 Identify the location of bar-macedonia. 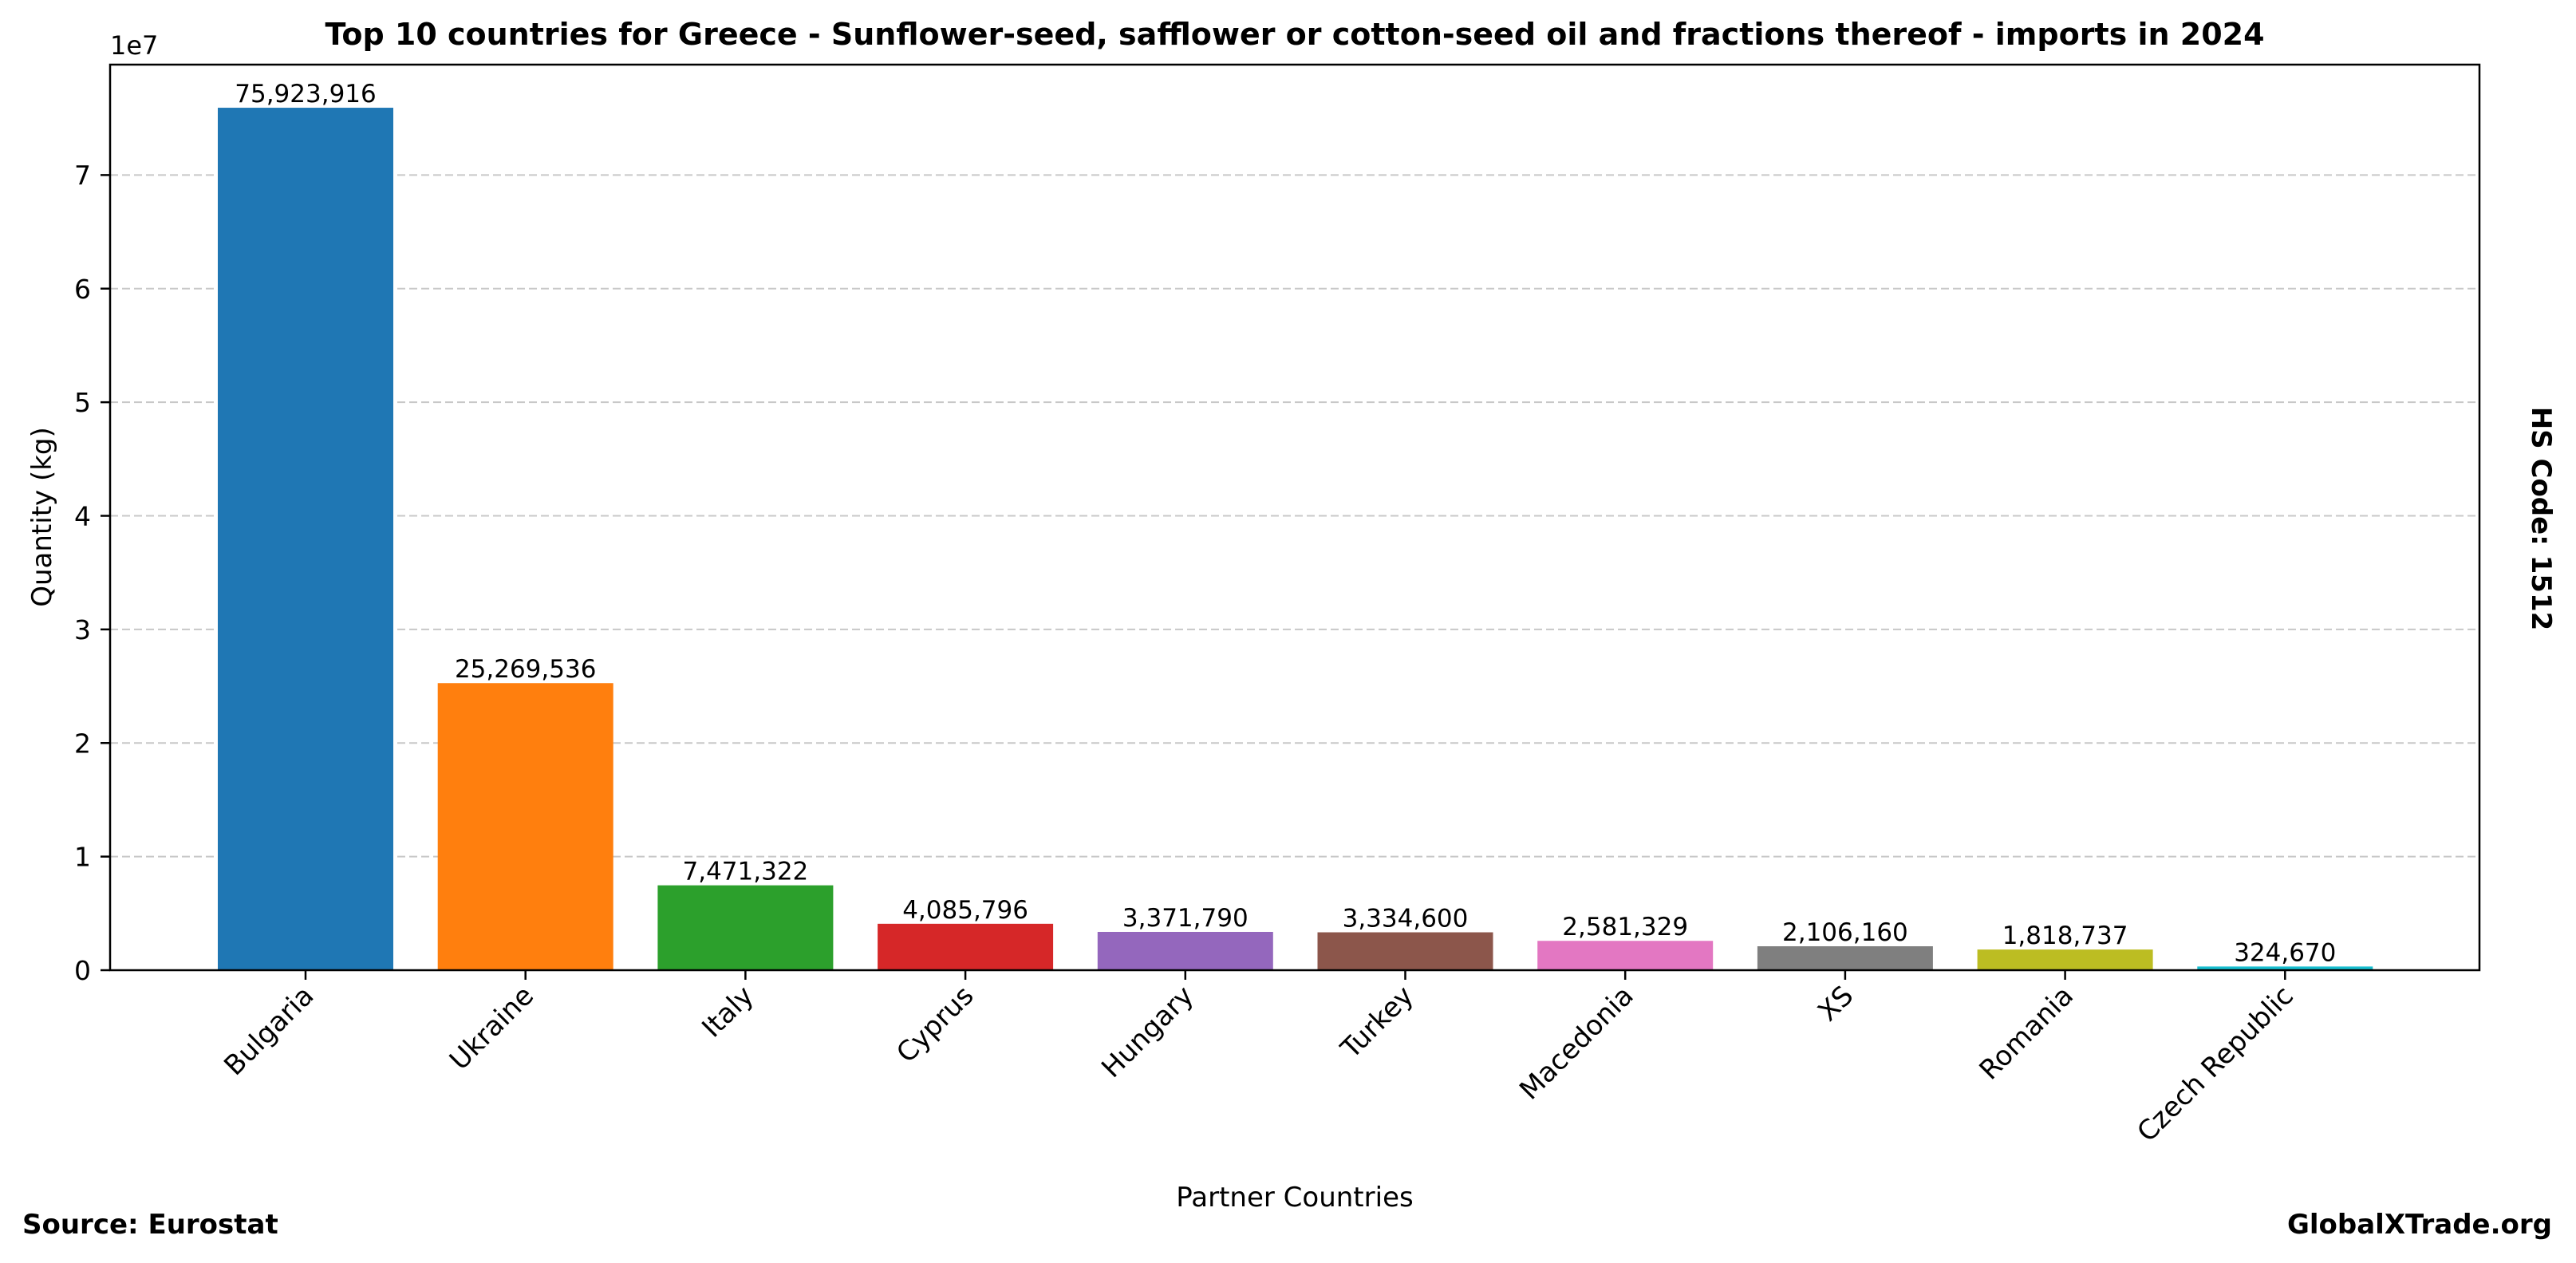
(1625, 955).